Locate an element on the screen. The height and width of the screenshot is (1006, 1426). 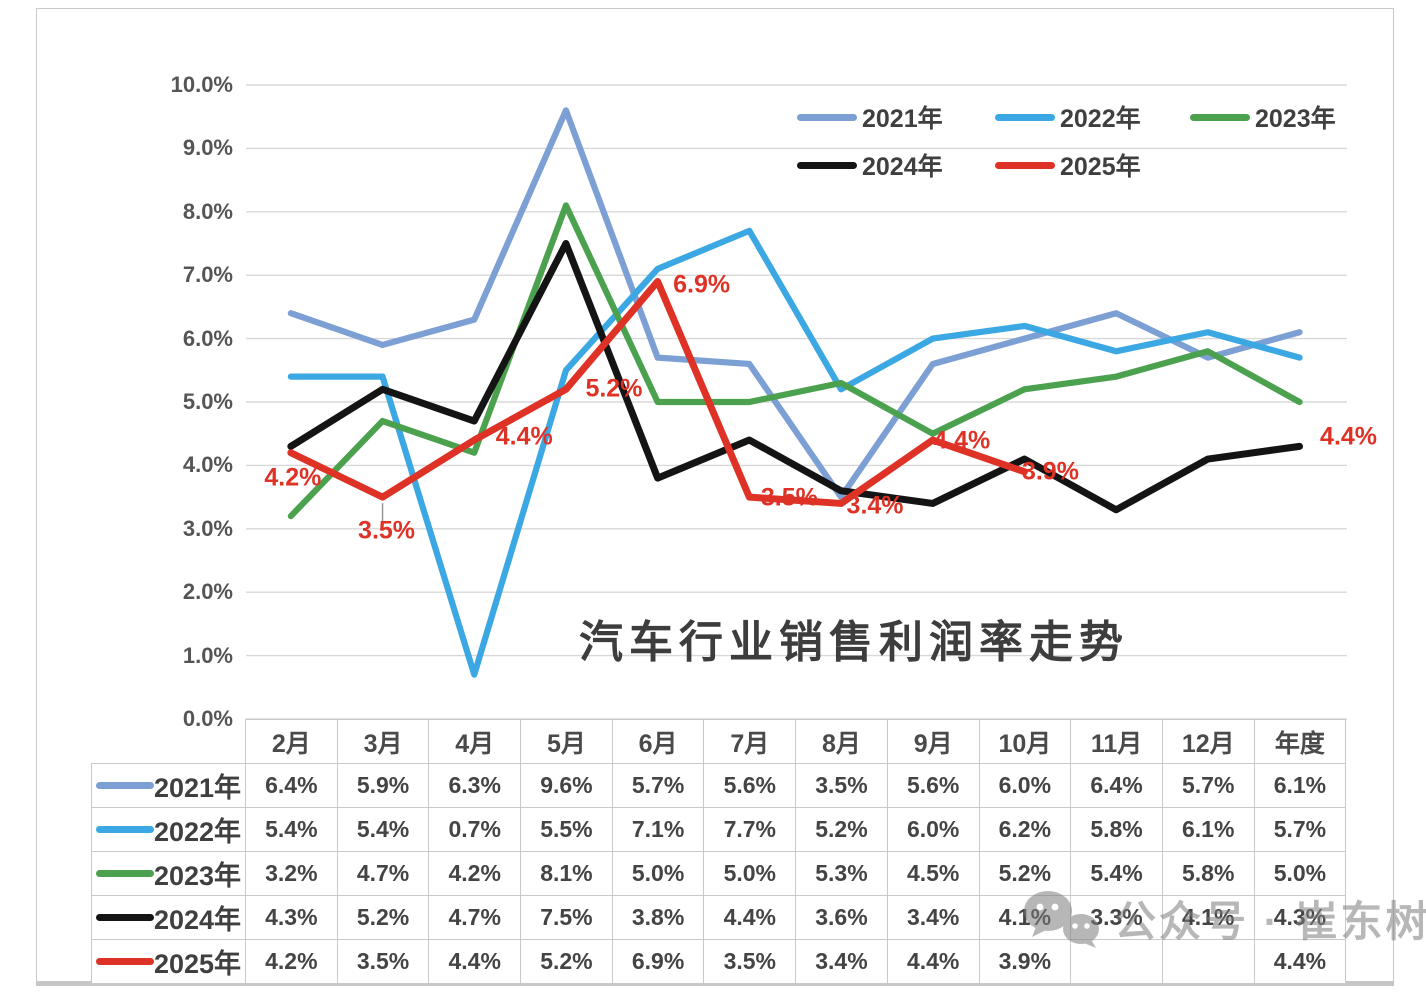
table-cell: 7.5% is located at coordinates (566, 917).